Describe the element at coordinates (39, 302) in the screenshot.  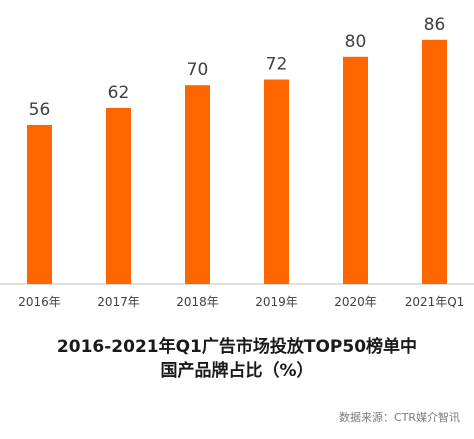
I see `x-tick-label-0: 2016年` at that location.